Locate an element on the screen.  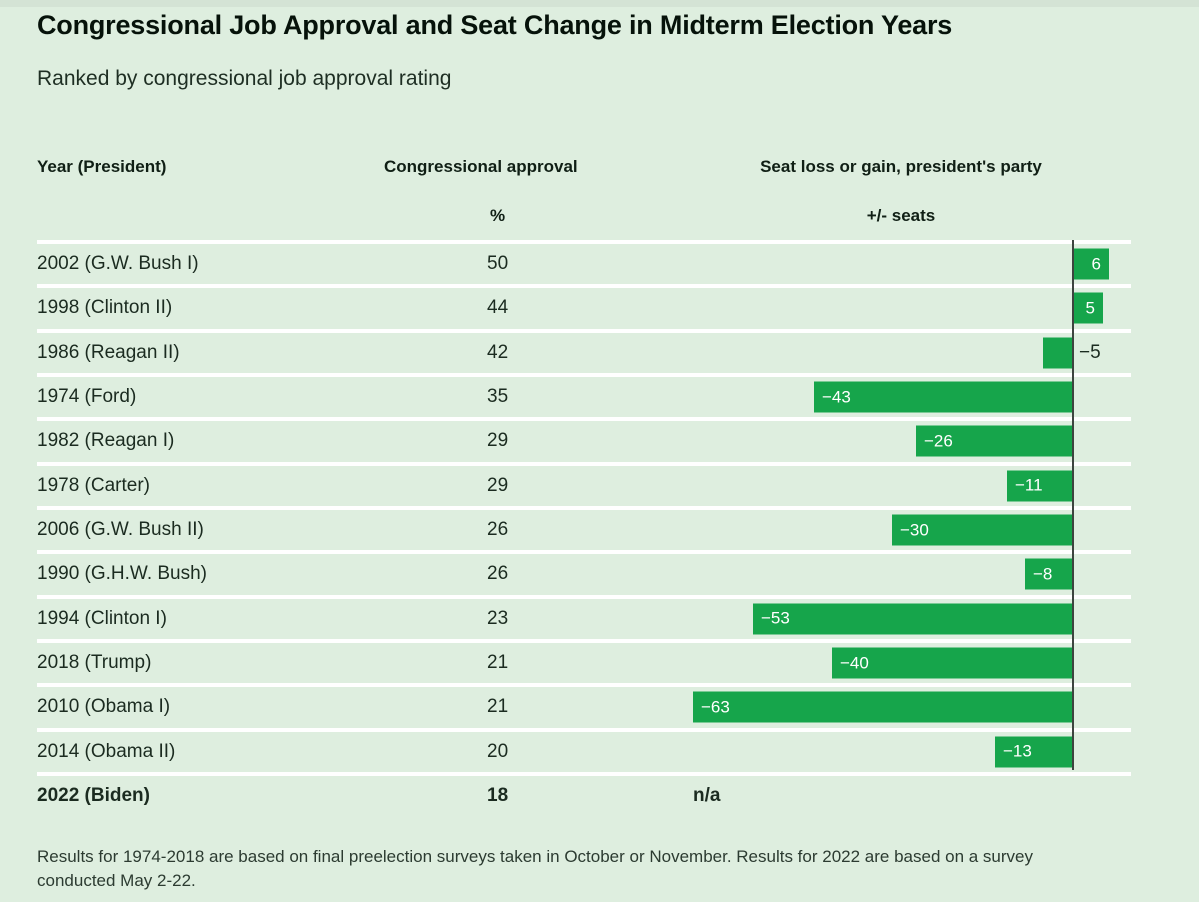
seat-change-bar: 5 is located at coordinates (1088, 308).